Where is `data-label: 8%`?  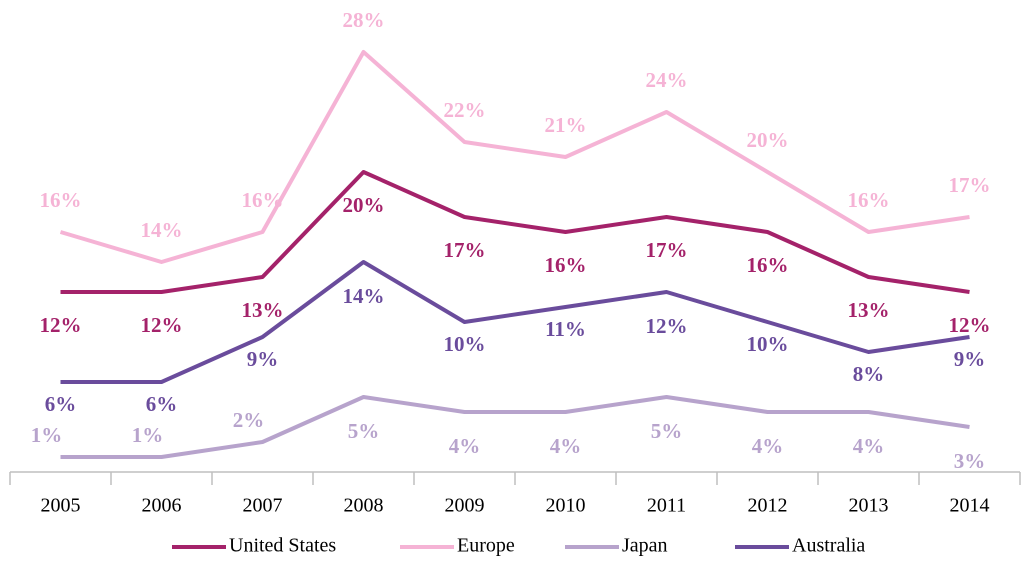 data-label: 8% is located at coordinates (869, 374).